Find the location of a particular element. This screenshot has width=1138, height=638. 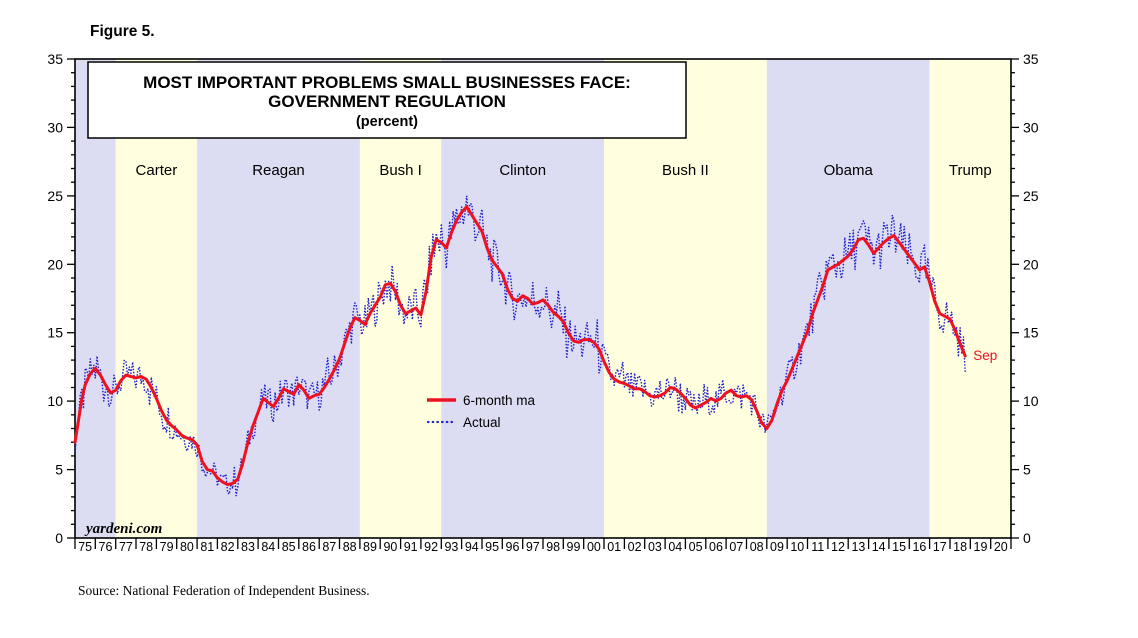

y-tick-label-left: 10 is located at coordinates (55, 401).